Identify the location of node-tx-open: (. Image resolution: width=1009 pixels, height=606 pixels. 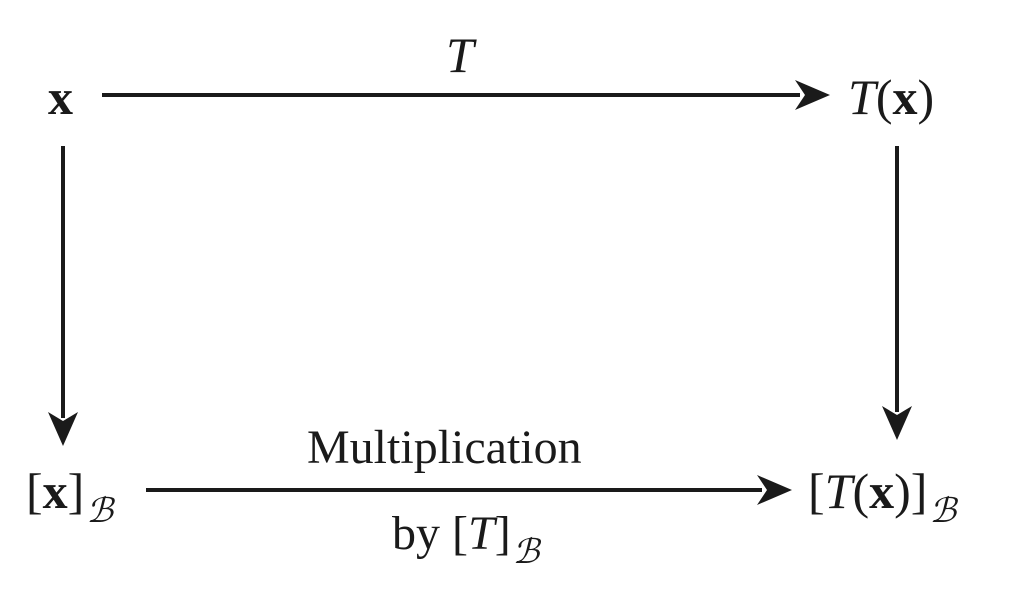
(884, 97).